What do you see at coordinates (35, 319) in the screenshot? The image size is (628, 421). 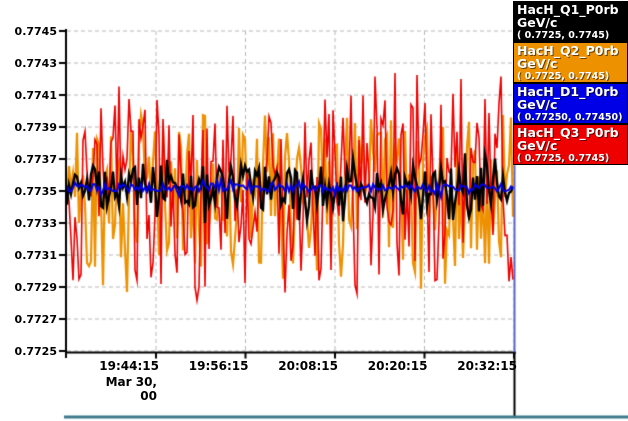 I see `y-axis-tick-label: 0.7727` at bounding box center [35, 319].